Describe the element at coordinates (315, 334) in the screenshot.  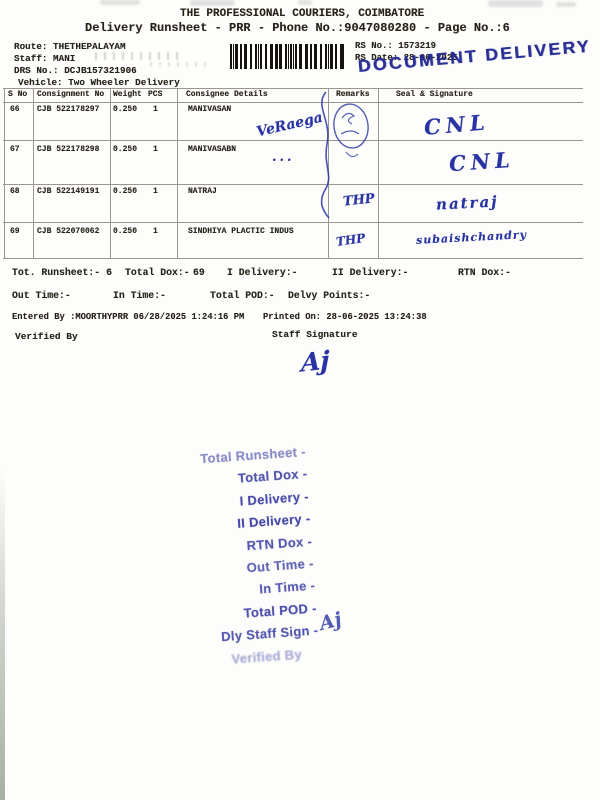
I see `staff-signature-label: Staff Signature` at that location.